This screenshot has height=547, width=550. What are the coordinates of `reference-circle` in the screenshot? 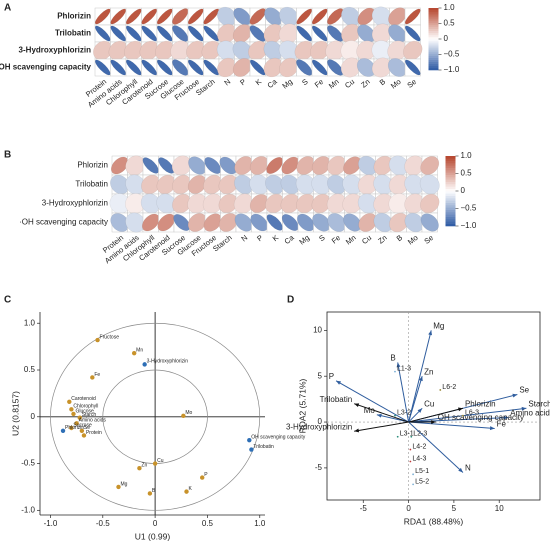 It's located at (155, 416).